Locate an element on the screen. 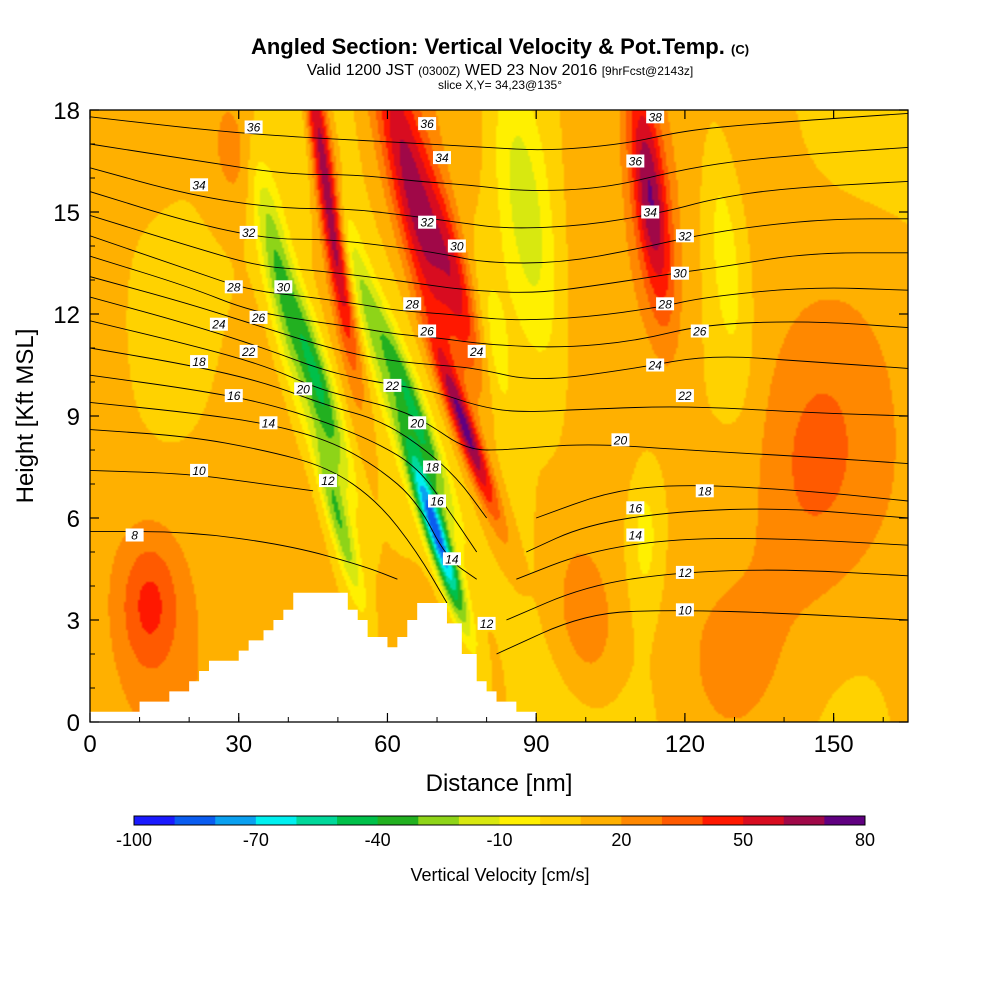 The image size is (1000, 1000). isotherm-label-text: 32 is located at coordinates (685, 236).